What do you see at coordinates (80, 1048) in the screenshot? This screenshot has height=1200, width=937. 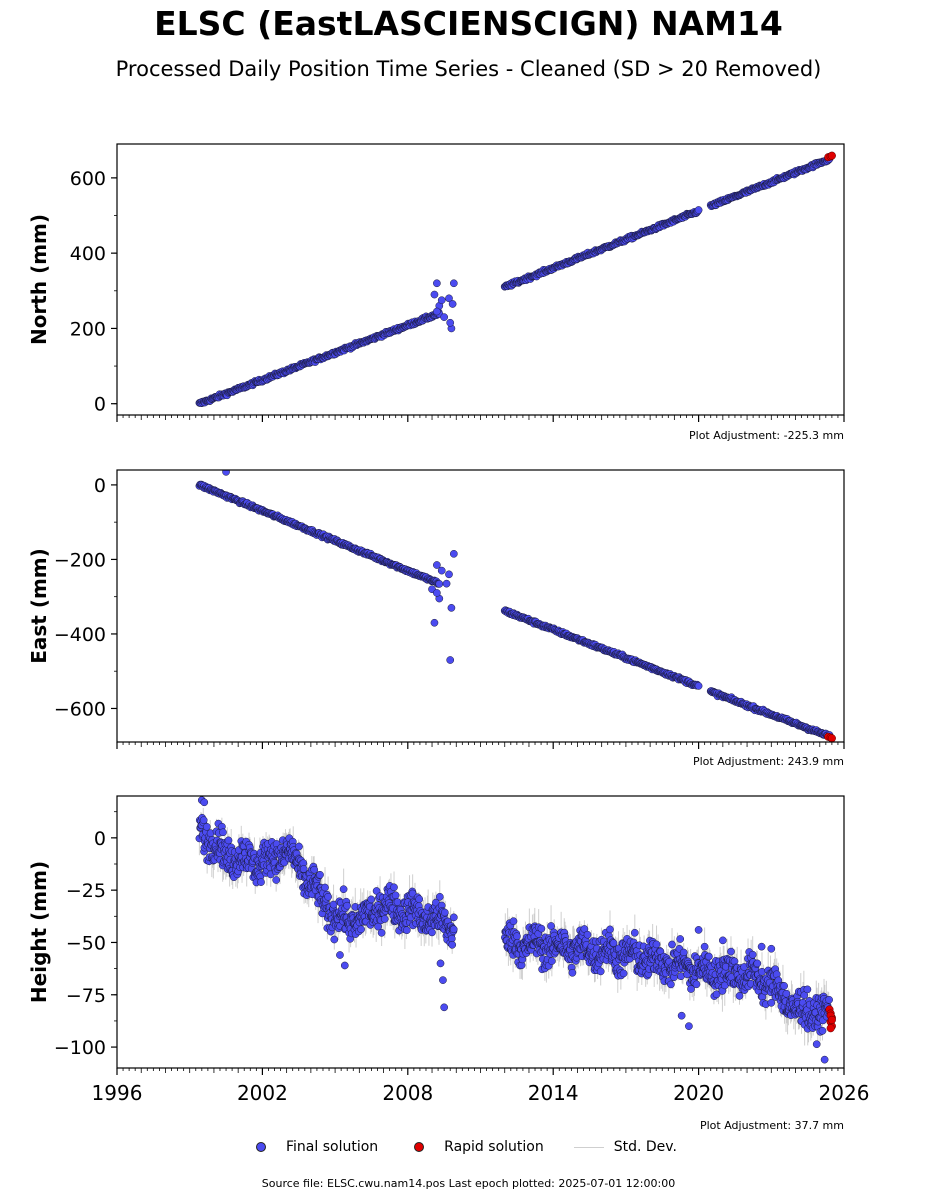 I see `y-tick-label: −100` at bounding box center [80, 1048].